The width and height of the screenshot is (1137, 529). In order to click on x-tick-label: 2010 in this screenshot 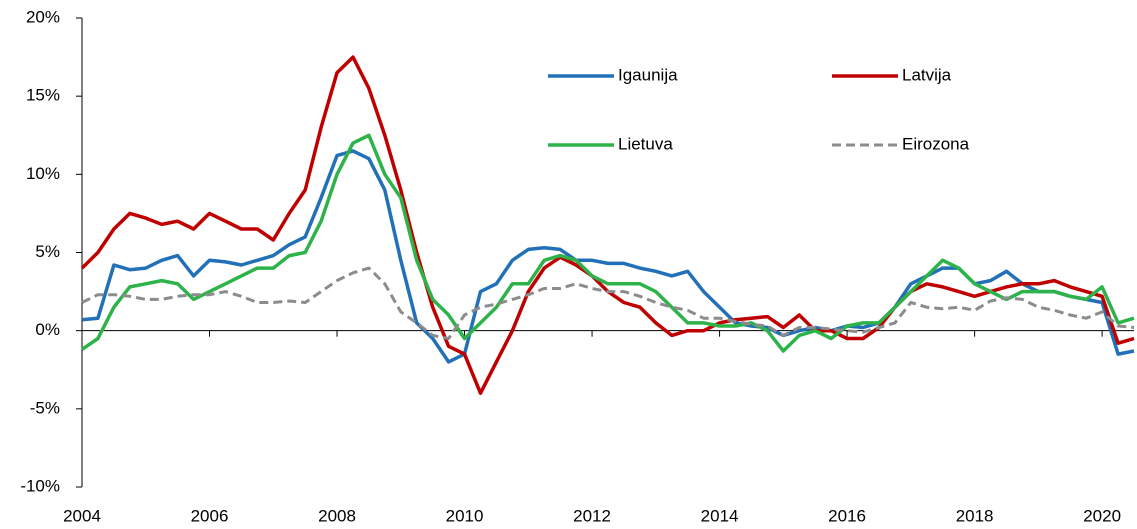, I will do `click(465, 515)`.